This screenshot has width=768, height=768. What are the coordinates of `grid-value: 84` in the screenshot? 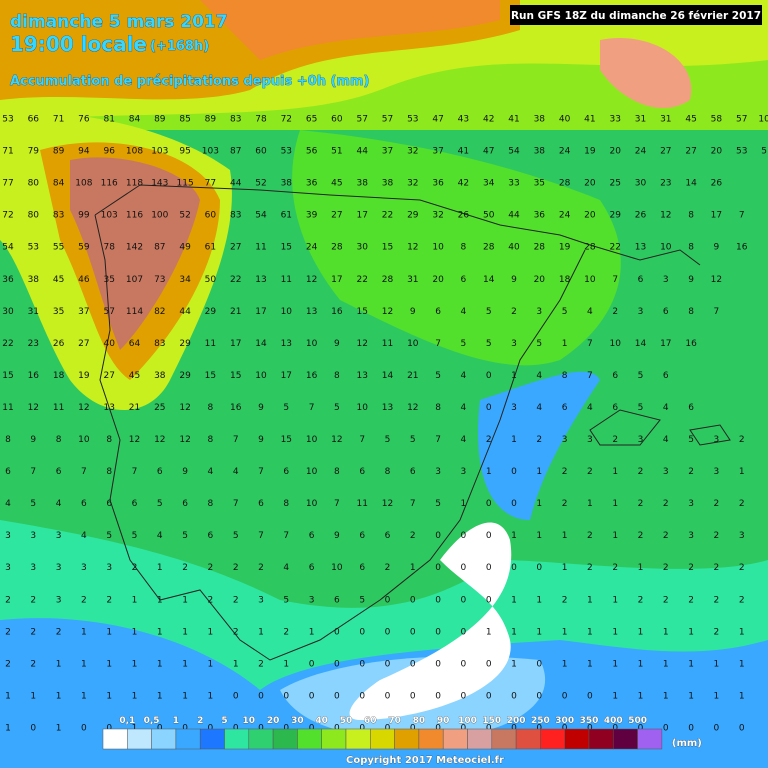 It's located at (135, 120).